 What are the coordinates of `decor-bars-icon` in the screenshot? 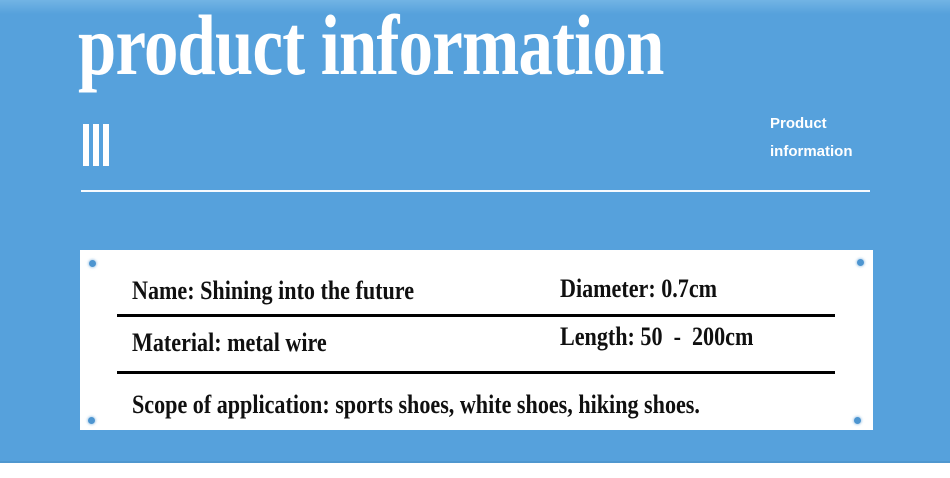 It's located at (96, 145).